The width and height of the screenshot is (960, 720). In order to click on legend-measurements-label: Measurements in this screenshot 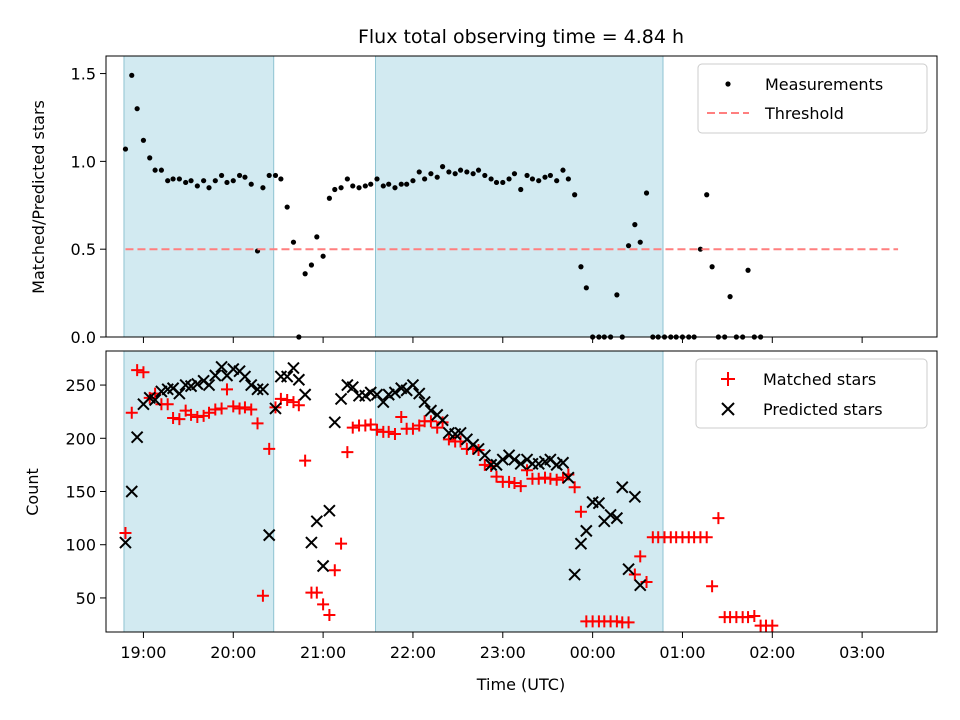, I will do `click(824, 84)`.